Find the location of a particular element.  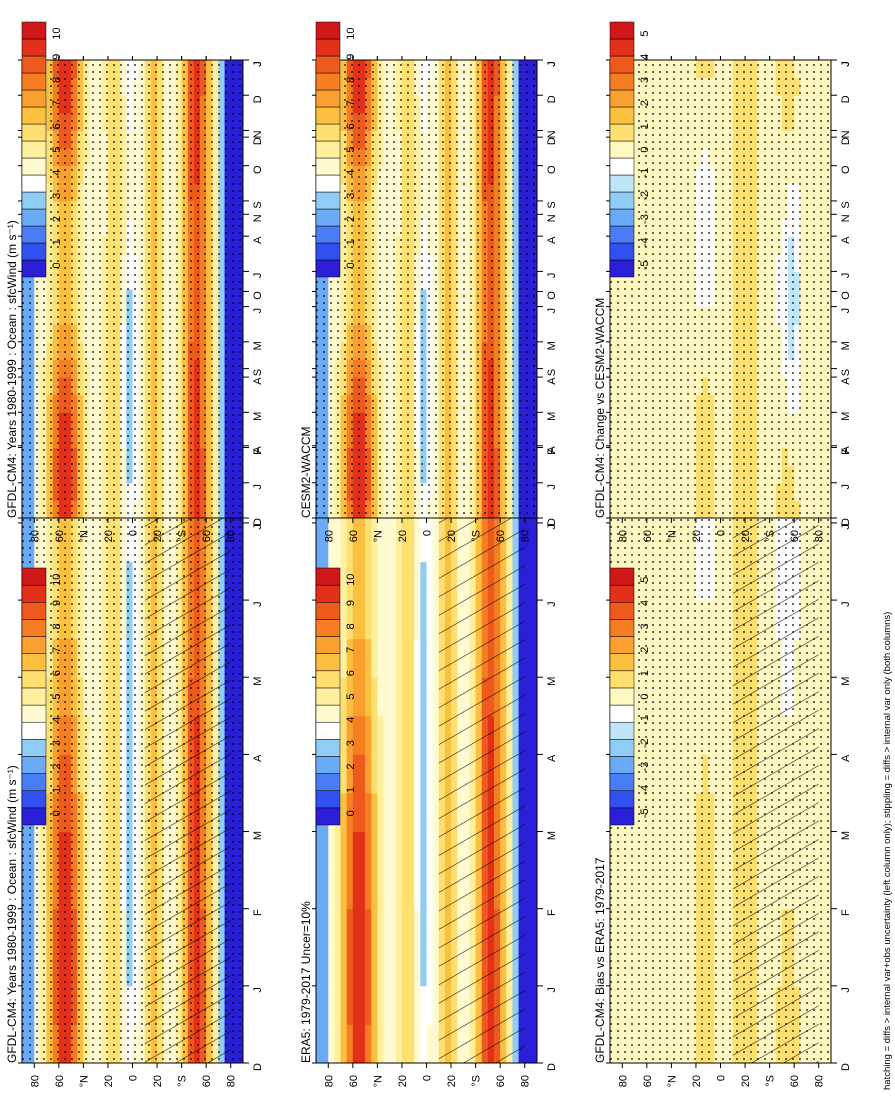

month-label: N is located at coordinates (552, 134).